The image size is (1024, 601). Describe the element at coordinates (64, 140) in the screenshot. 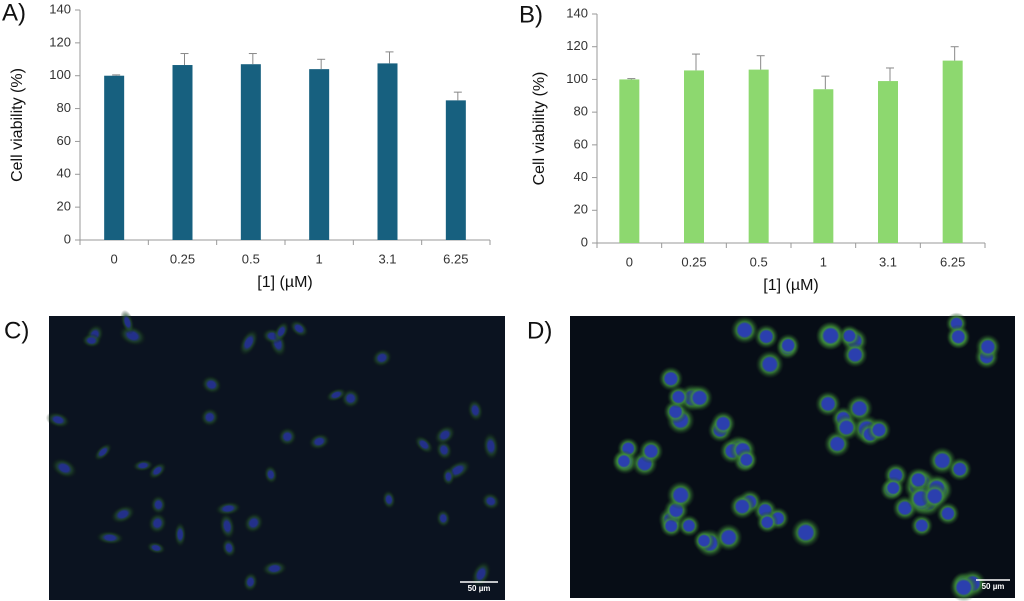

I see `y-tick-label: 60` at that location.